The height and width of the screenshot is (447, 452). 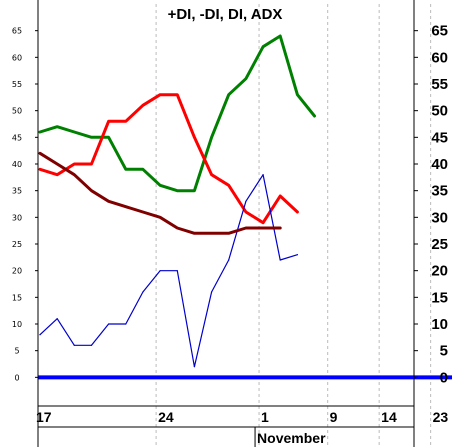 What do you see at coordinates (17, 191) in the screenshot?
I see `left-tick-label-7: 35` at bounding box center [17, 191].